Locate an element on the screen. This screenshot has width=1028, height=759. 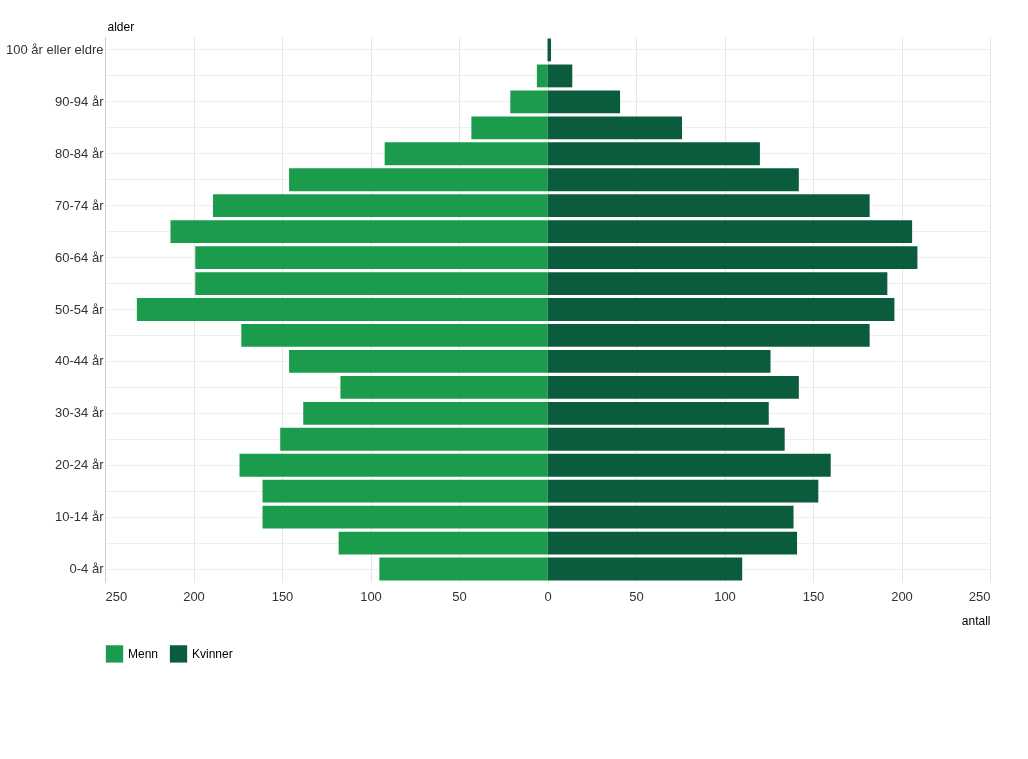
y-tick-label: 90-94 år is located at coordinates (80, 101).